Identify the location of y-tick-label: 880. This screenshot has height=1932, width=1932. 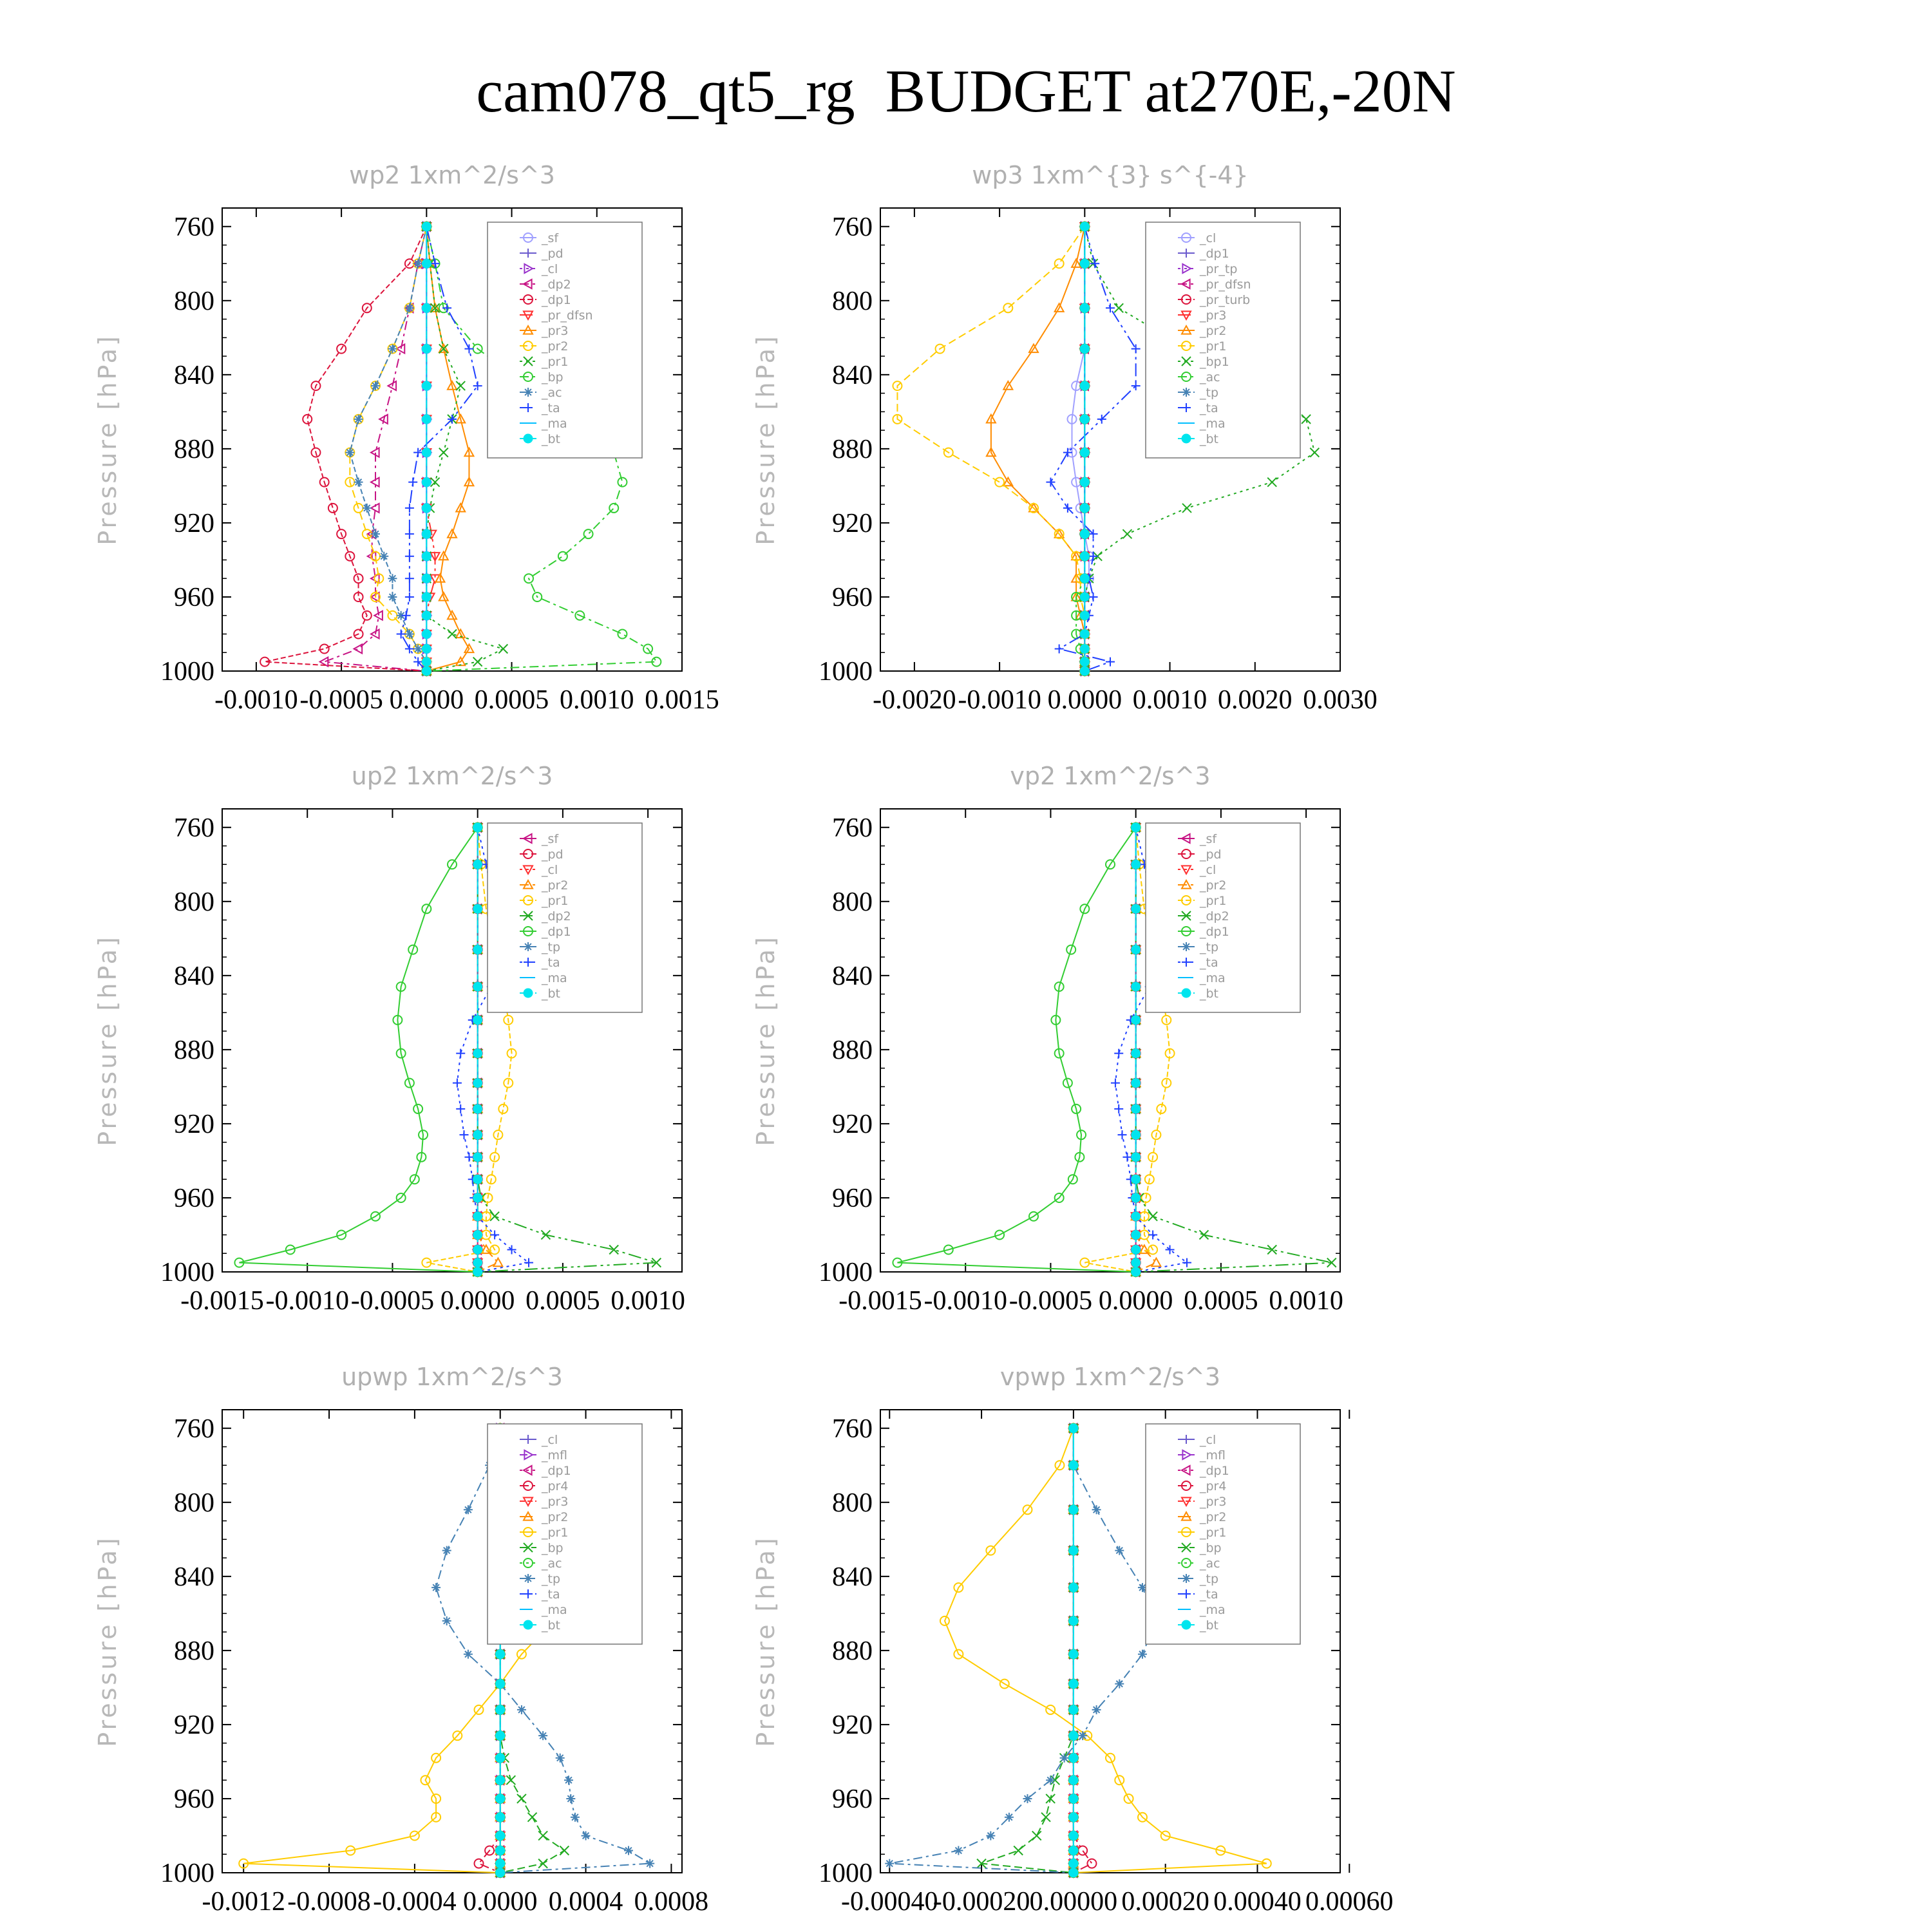
(852, 1651).